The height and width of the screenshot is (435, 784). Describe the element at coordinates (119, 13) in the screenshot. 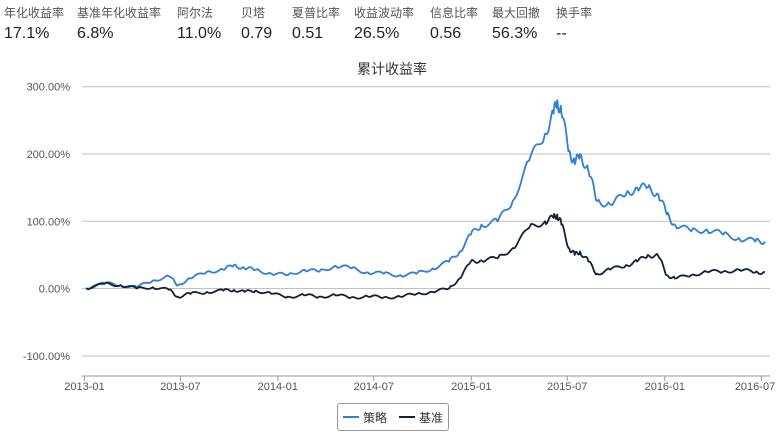

I see `metric-label: 基准年化收益率` at that location.